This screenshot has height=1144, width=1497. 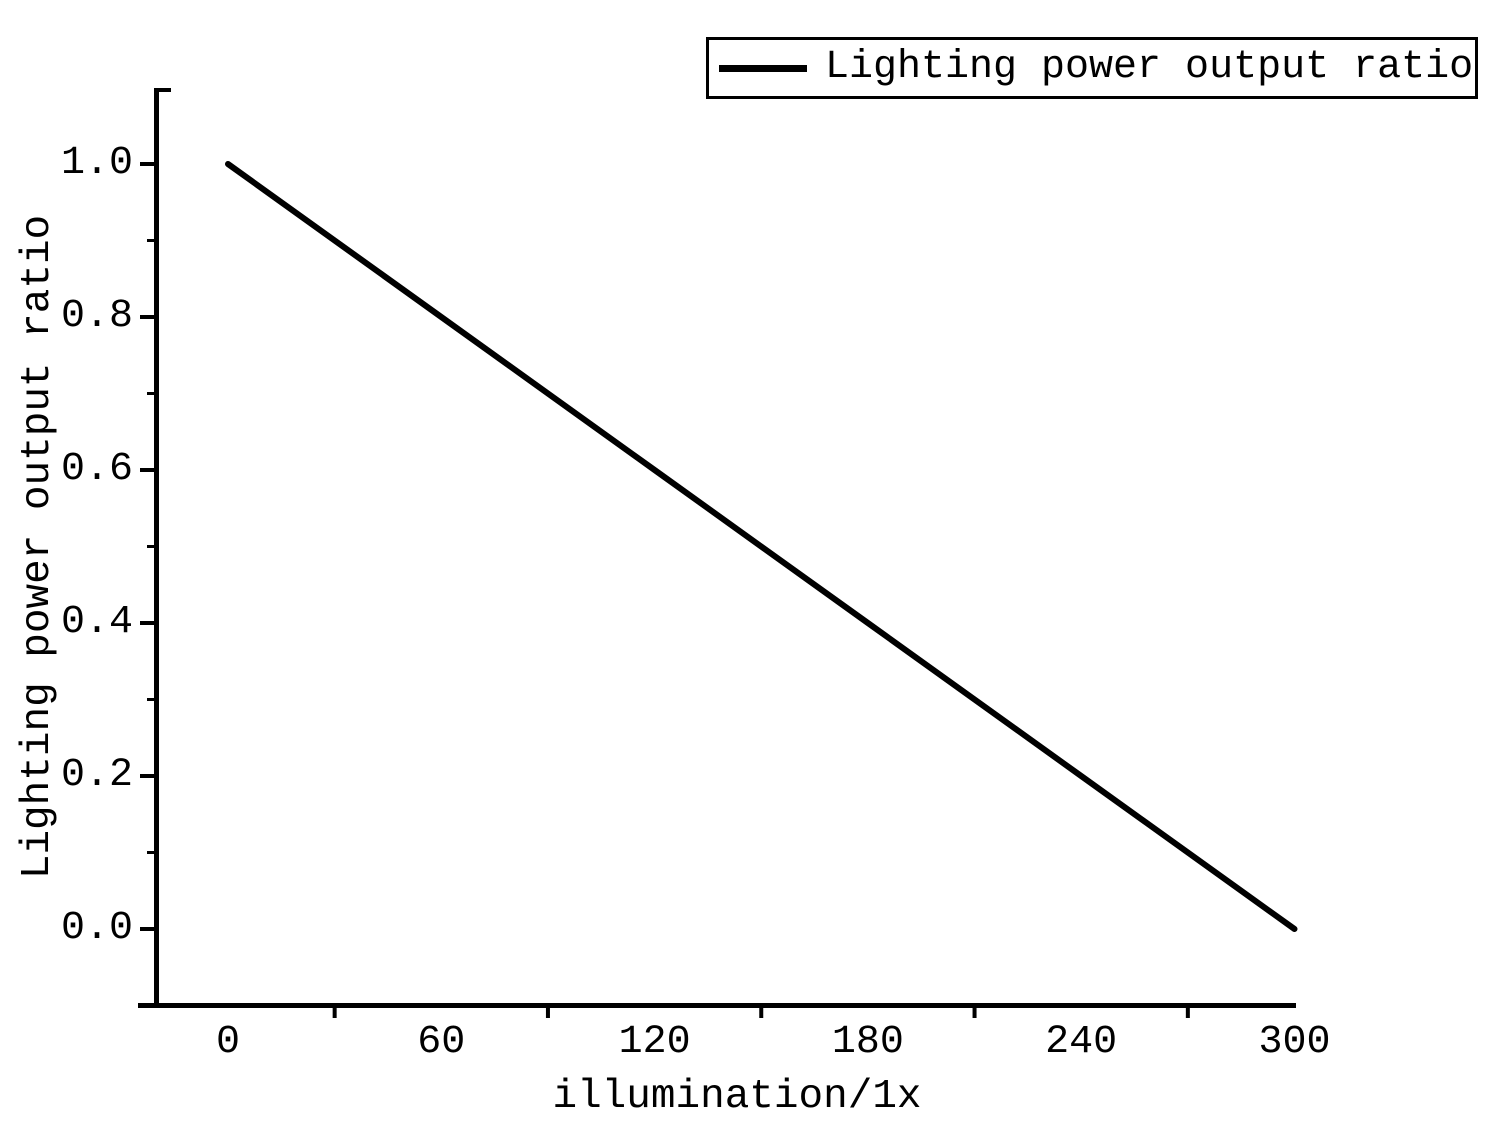 I want to click on x-tick-label: 240, so click(x=1081, y=1042).